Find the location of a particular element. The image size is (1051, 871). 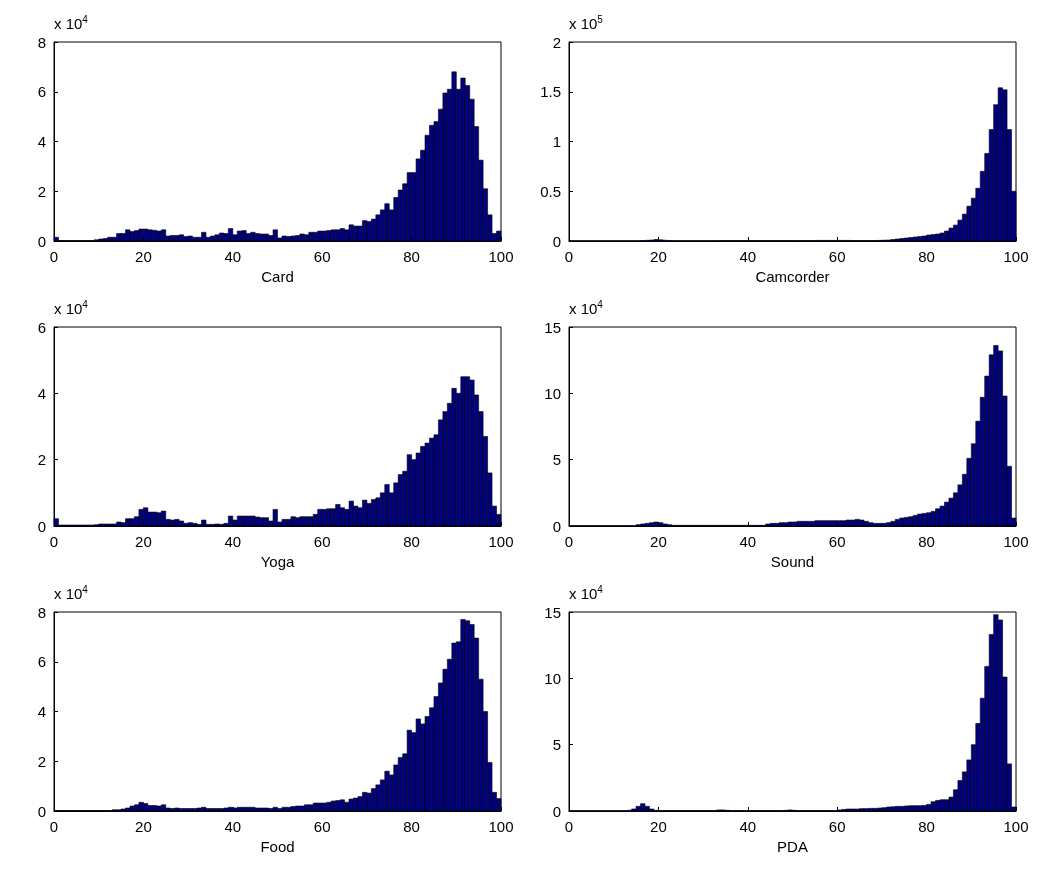

x-axis-title: Yoga is located at coordinates (277, 561).